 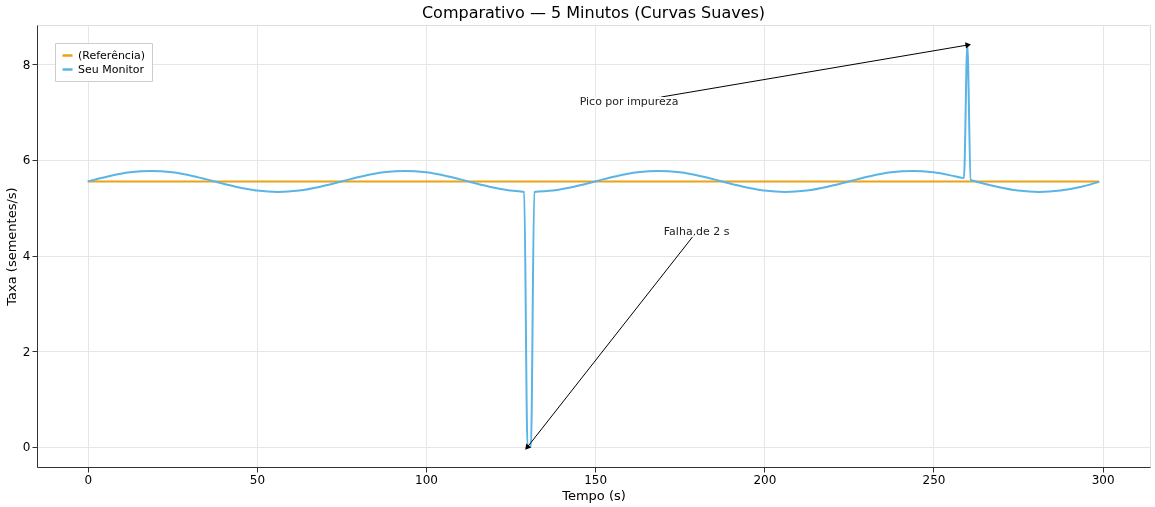 What do you see at coordinates (111, 69) in the screenshot?
I see `legend-label: Seu Monitor` at bounding box center [111, 69].